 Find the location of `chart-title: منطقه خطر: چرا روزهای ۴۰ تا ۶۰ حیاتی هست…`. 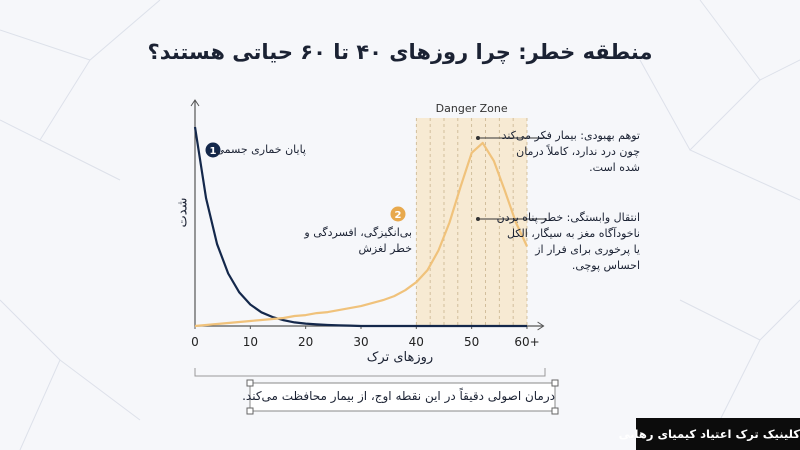

chart-title: منطقه خطر: چرا روزهای ۴۰ تا ۶۰ حیاتی هست… is located at coordinates (400, 52).